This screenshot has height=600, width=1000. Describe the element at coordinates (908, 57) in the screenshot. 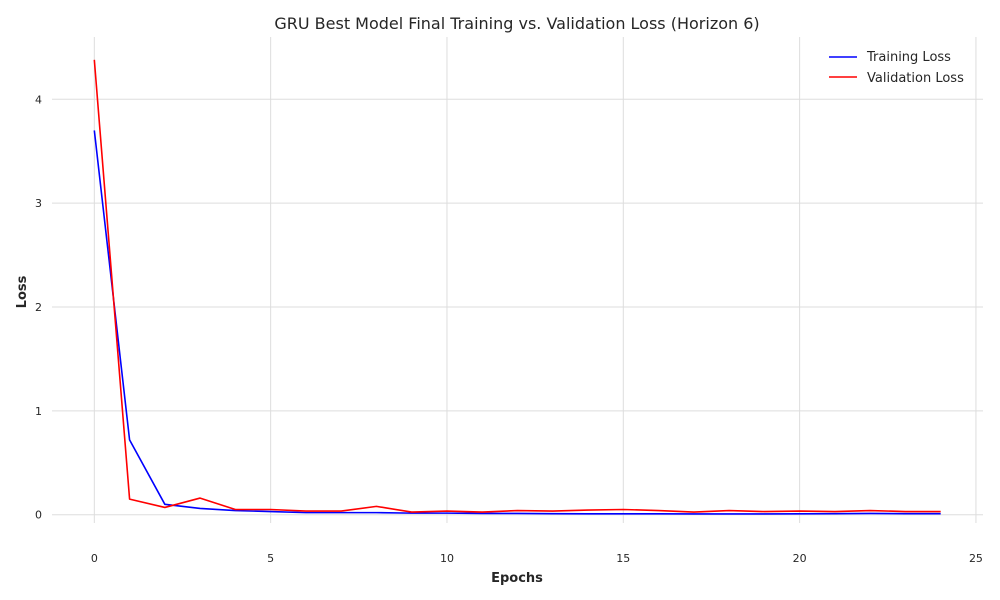

I see `legend-label-training: Training Loss` at that location.